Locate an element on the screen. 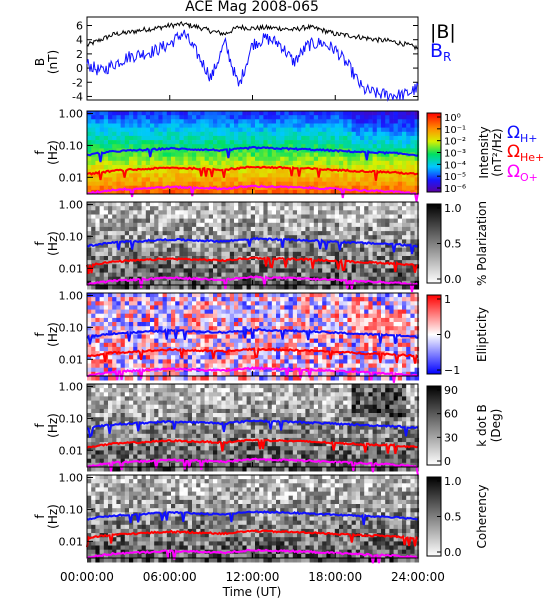  colorbar-label: Coherency is located at coordinates (482, 516).